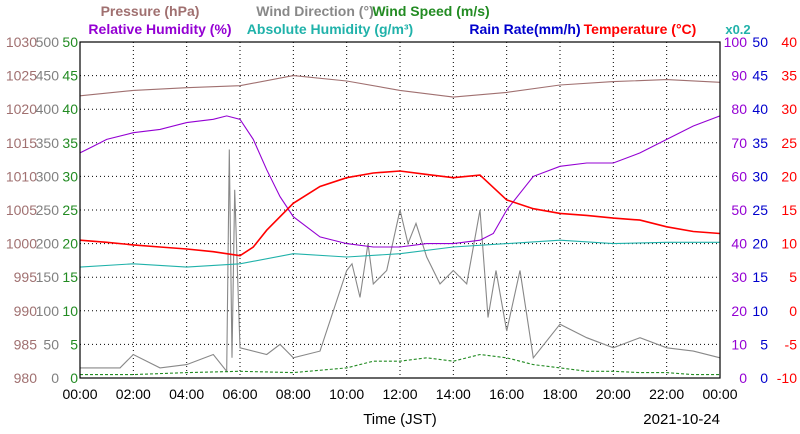  Describe the element at coordinates (21, 143) in the screenshot. I see `y-tick-pressure: 1015` at that location.